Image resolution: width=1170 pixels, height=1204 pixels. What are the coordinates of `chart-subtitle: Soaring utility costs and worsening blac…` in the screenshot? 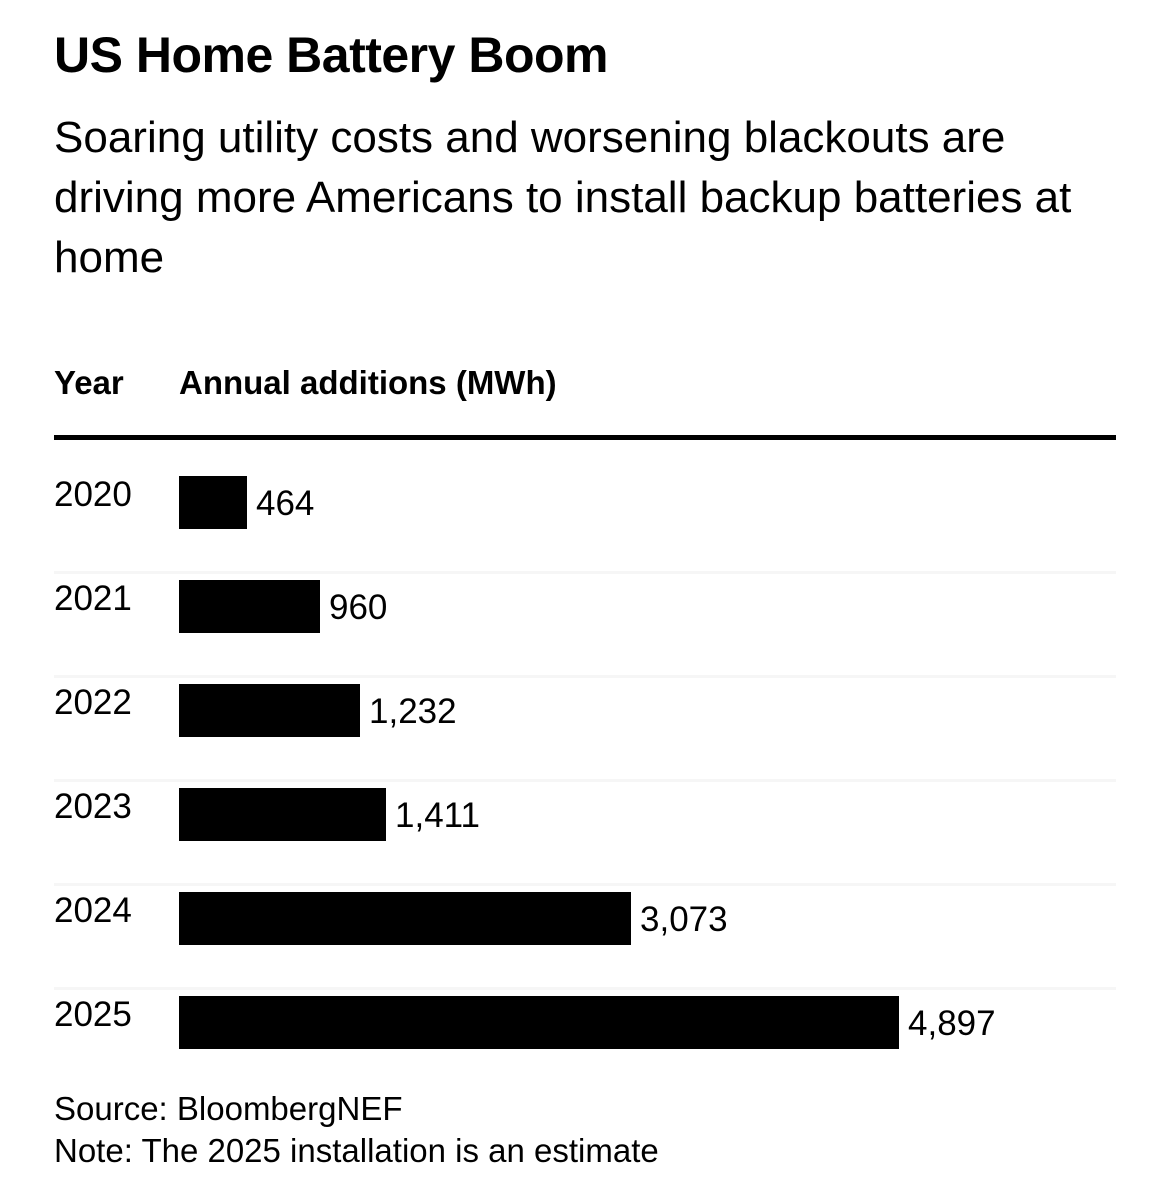 It's located at (563, 197).